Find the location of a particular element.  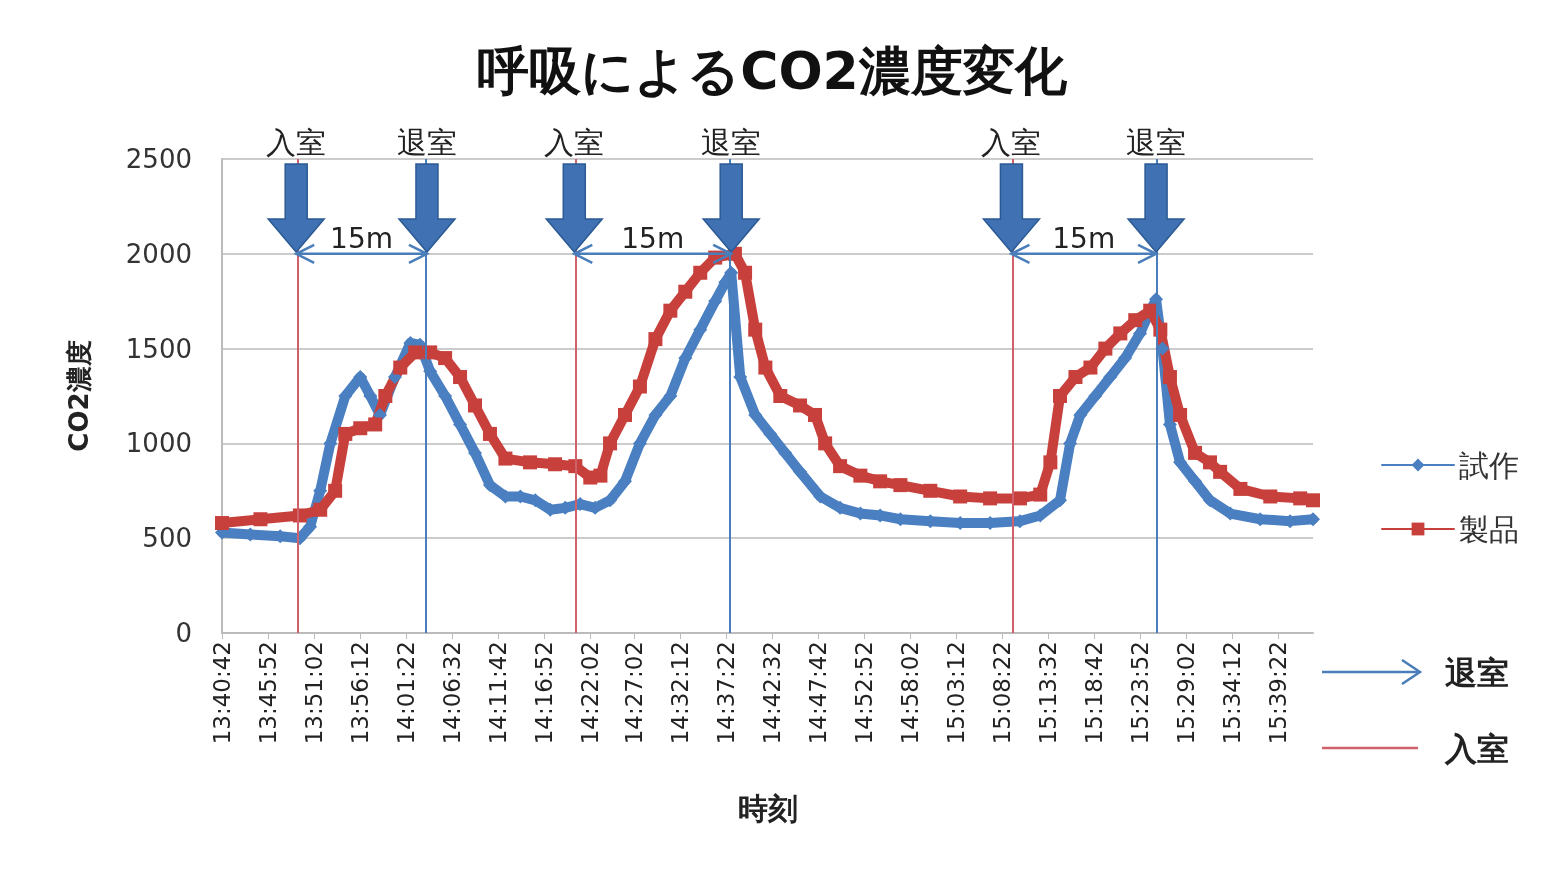

x-tick-label: 15:03:12 is located at coordinates (956, 693).